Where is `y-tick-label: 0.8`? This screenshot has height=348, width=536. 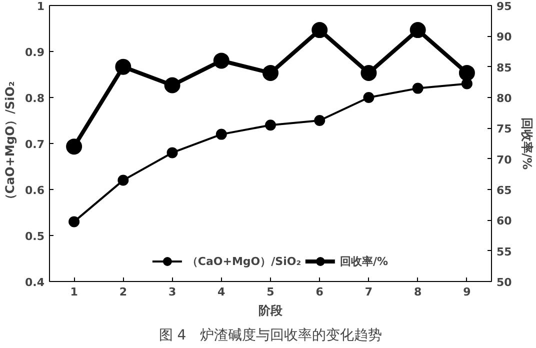
y-tick-label: 0.8 is located at coordinates (35, 98).